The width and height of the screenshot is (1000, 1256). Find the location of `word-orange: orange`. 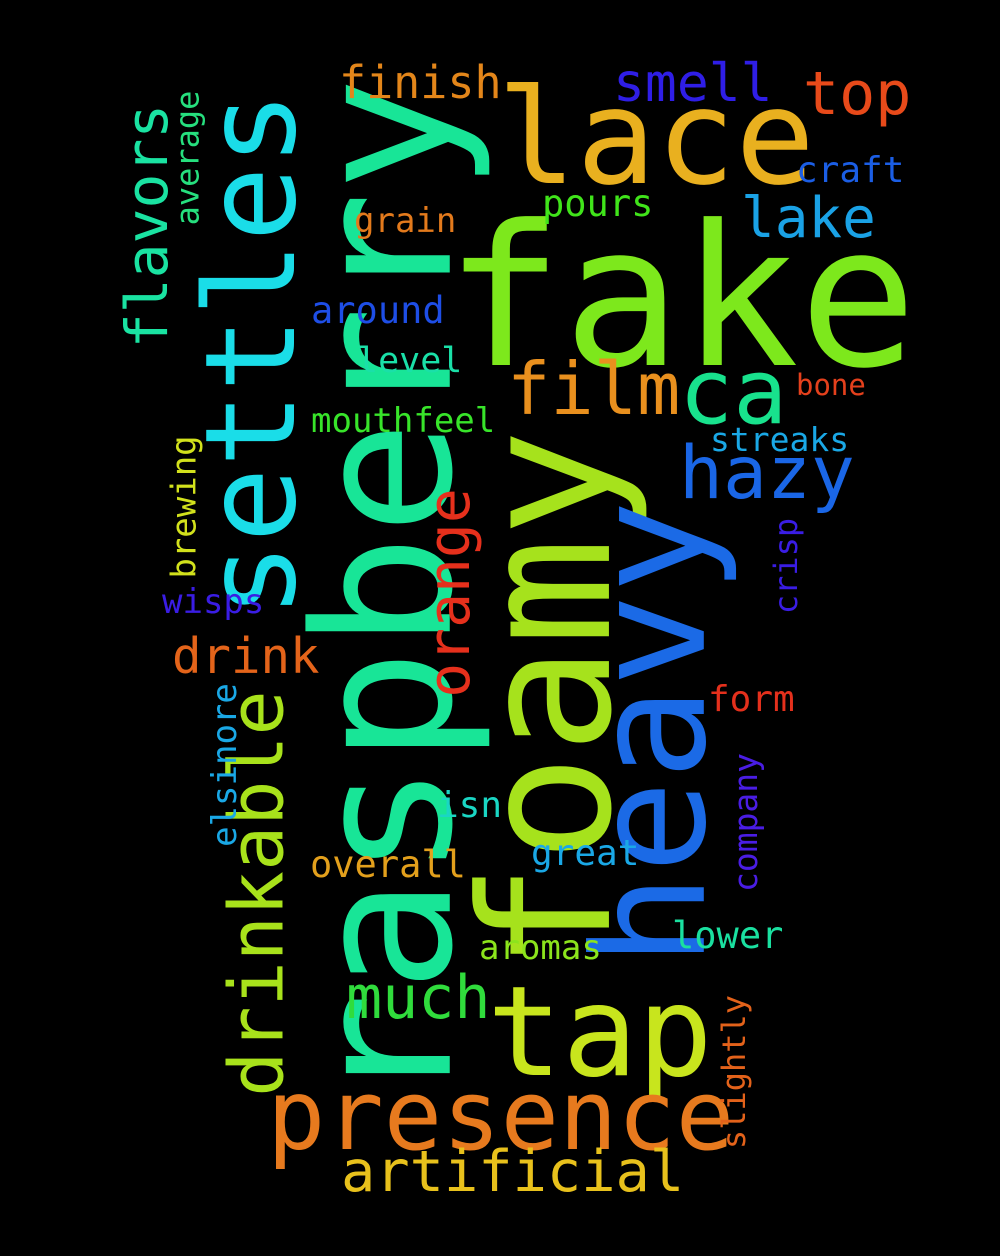

word-orange: orange is located at coordinates (448, 593).